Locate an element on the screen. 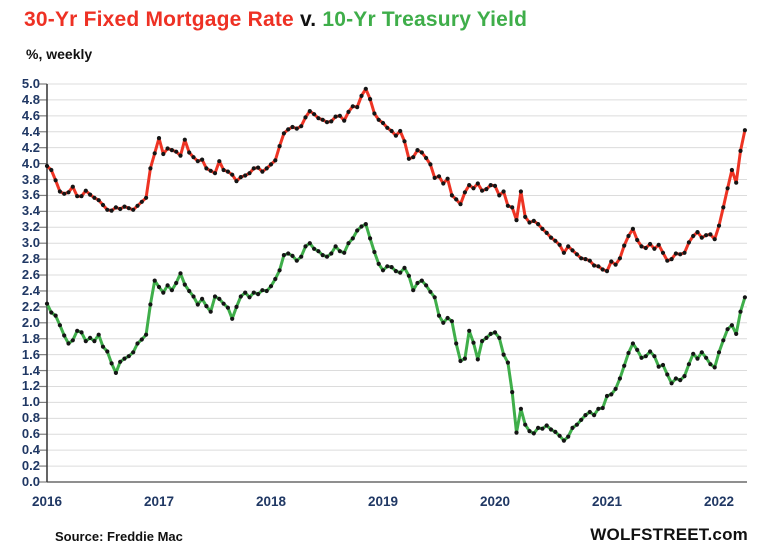 Image resolution: width=768 pixels, height=556 pixels. y-tick-label: 0.8 is located at coordinates (30, 418).